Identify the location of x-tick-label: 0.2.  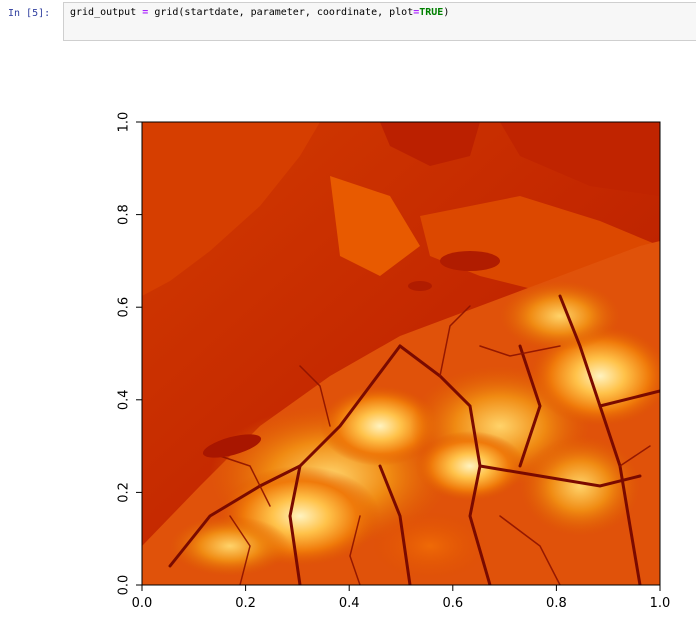
(245, 603).